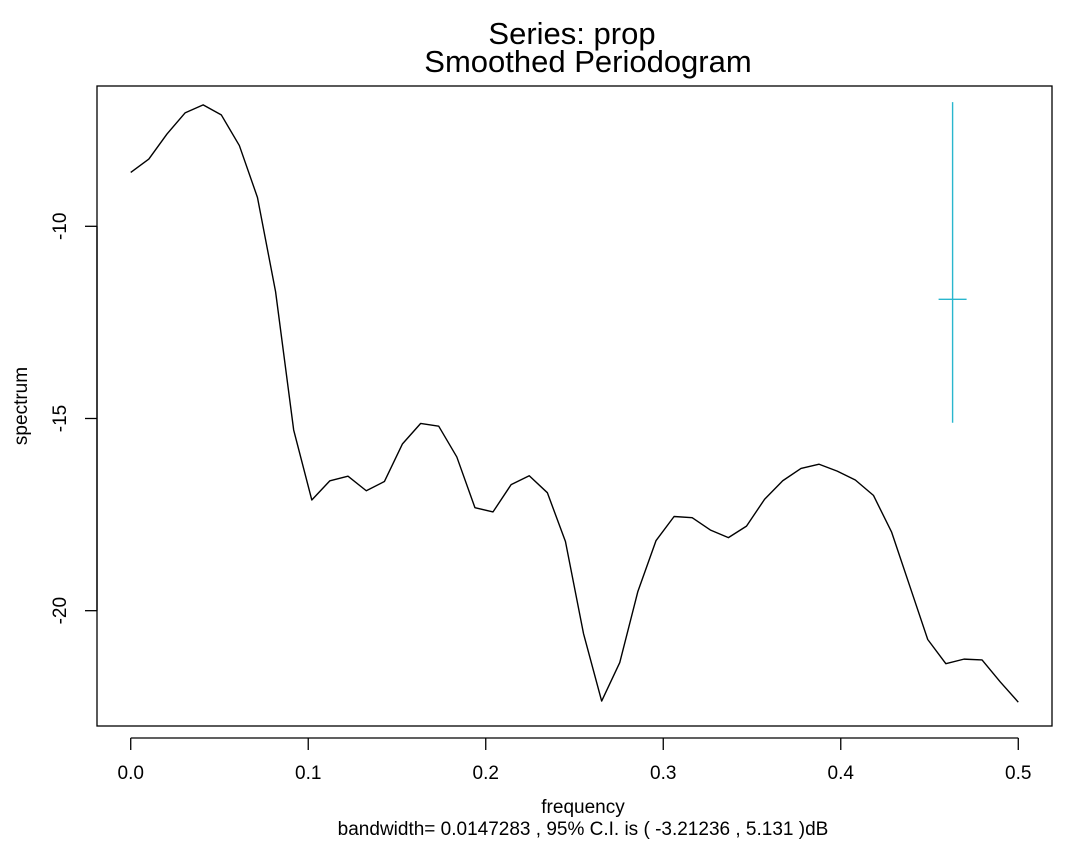 This screenshot has width=1067, height=850. What do you see at coordinates (571, 33) in the screenshot?
I see `chart-title-line1: Series: prop` at bounding box center [571, 33].